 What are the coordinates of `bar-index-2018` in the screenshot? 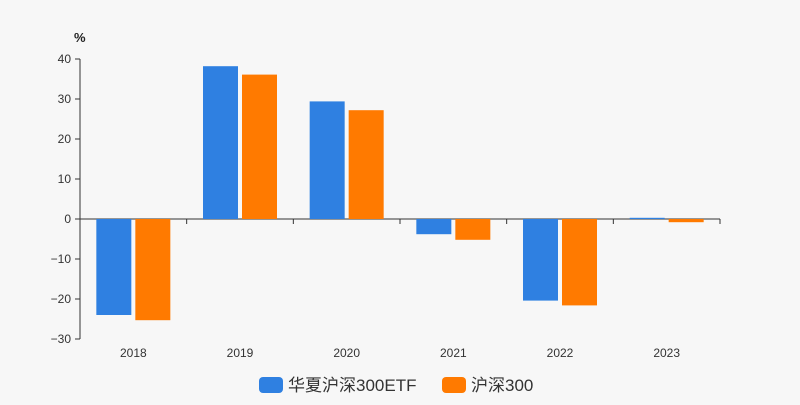 It's located at (153, 270).